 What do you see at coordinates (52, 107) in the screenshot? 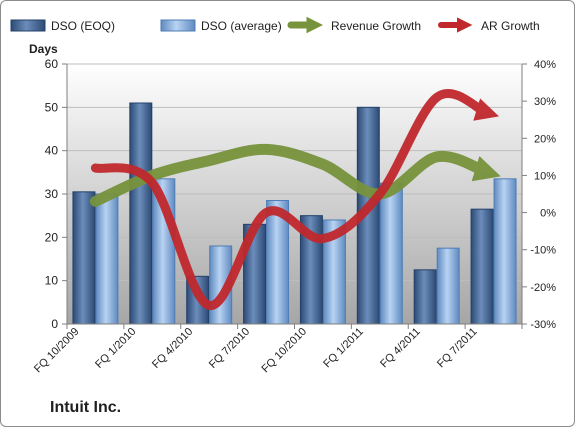
I see `y-tick-label: 50` at bounding box center [52, 107].